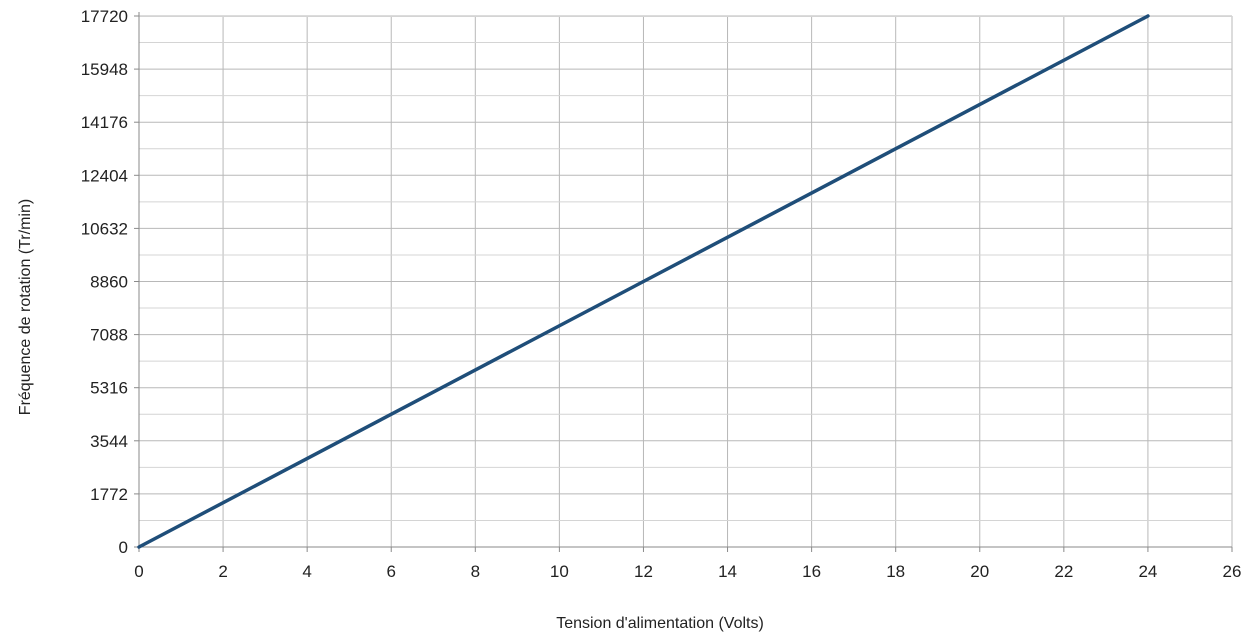  What do you see at coordinates (138, 571) in the screenshot?
I see `x-tick-label: 0` at bounding box center [138, 571].